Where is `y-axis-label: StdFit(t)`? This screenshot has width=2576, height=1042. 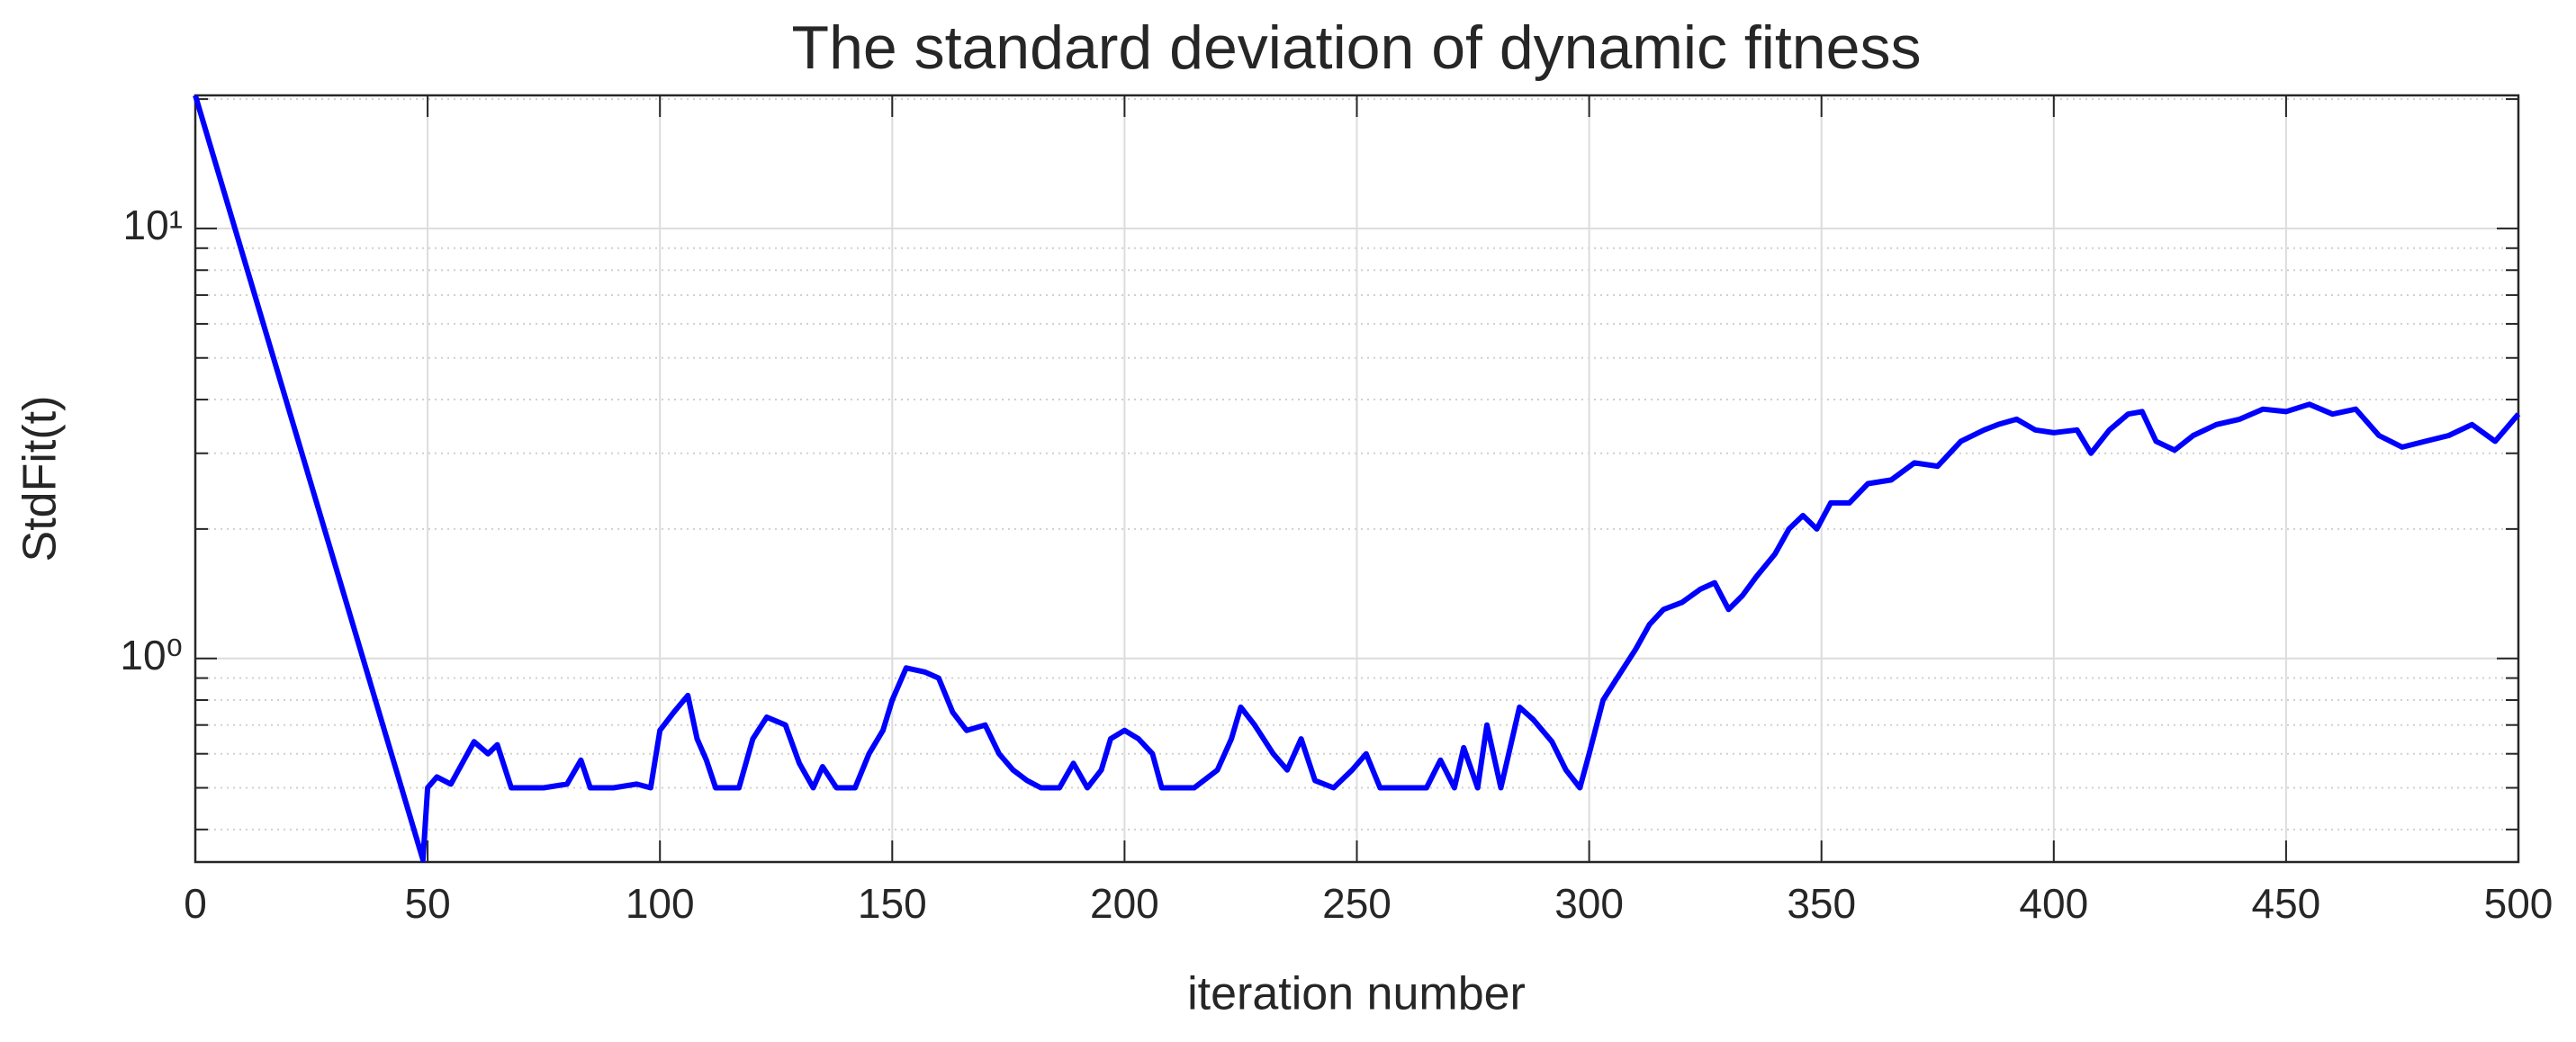
y-axis-label: StdFit(t) is located at coordinates (40, 479).